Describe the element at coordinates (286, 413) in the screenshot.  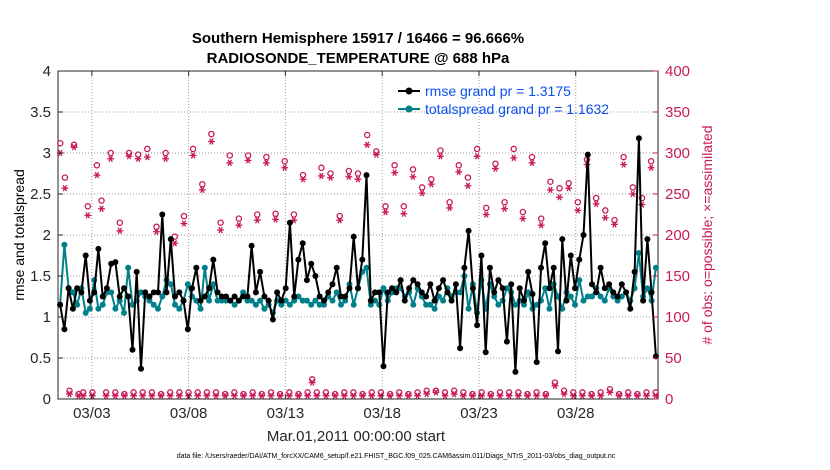
I see `x-tick-label: 03/13` at that location.